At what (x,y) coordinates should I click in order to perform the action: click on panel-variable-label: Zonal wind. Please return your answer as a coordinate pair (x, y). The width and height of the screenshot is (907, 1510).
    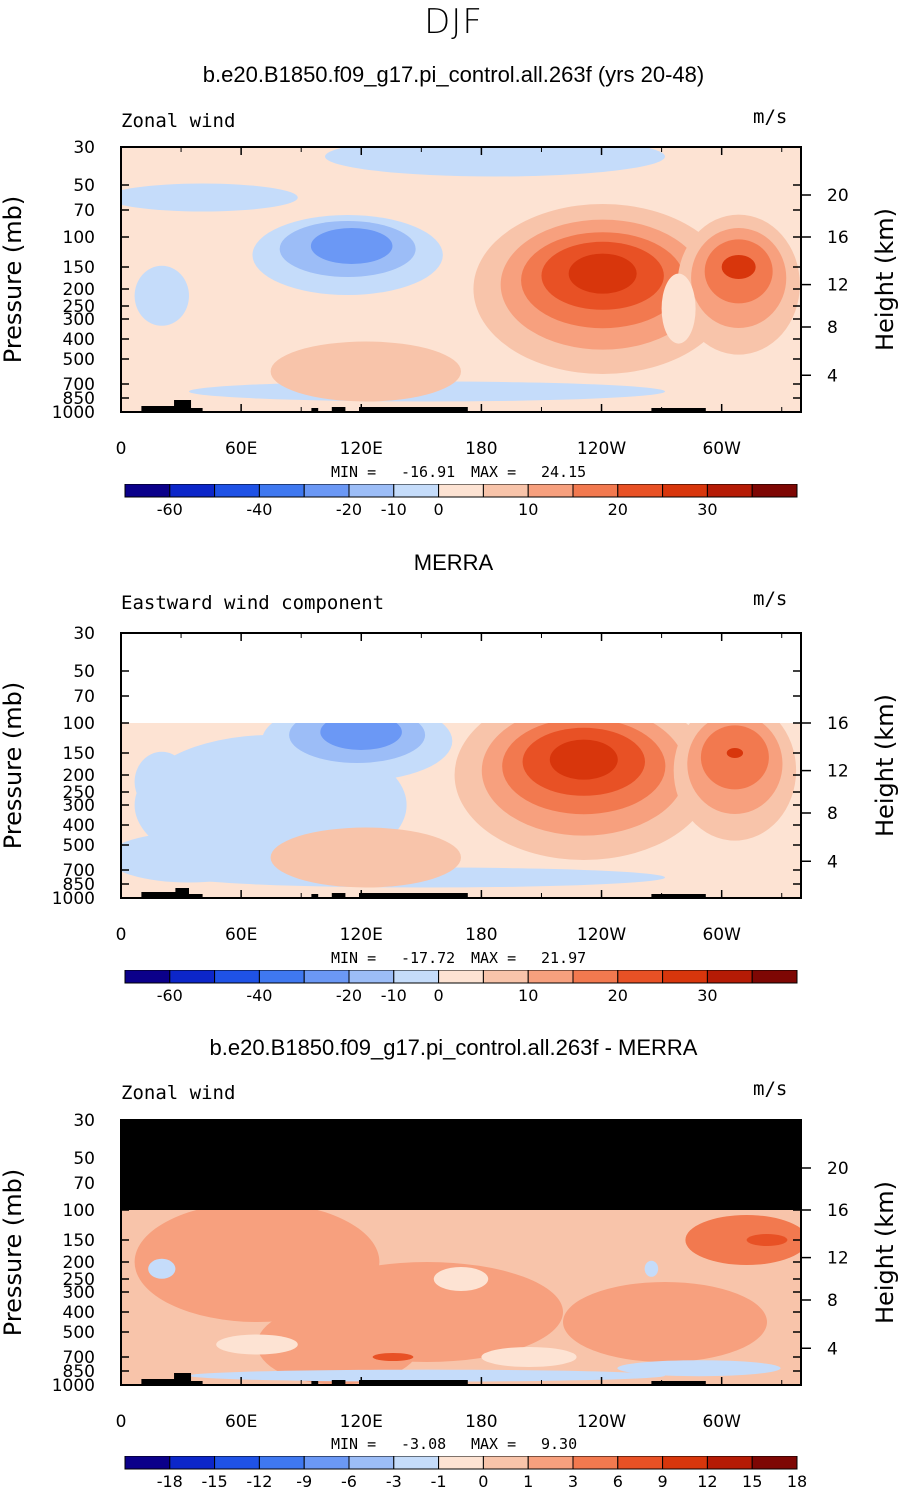
    Looking at the image, I should click on (178, 121).